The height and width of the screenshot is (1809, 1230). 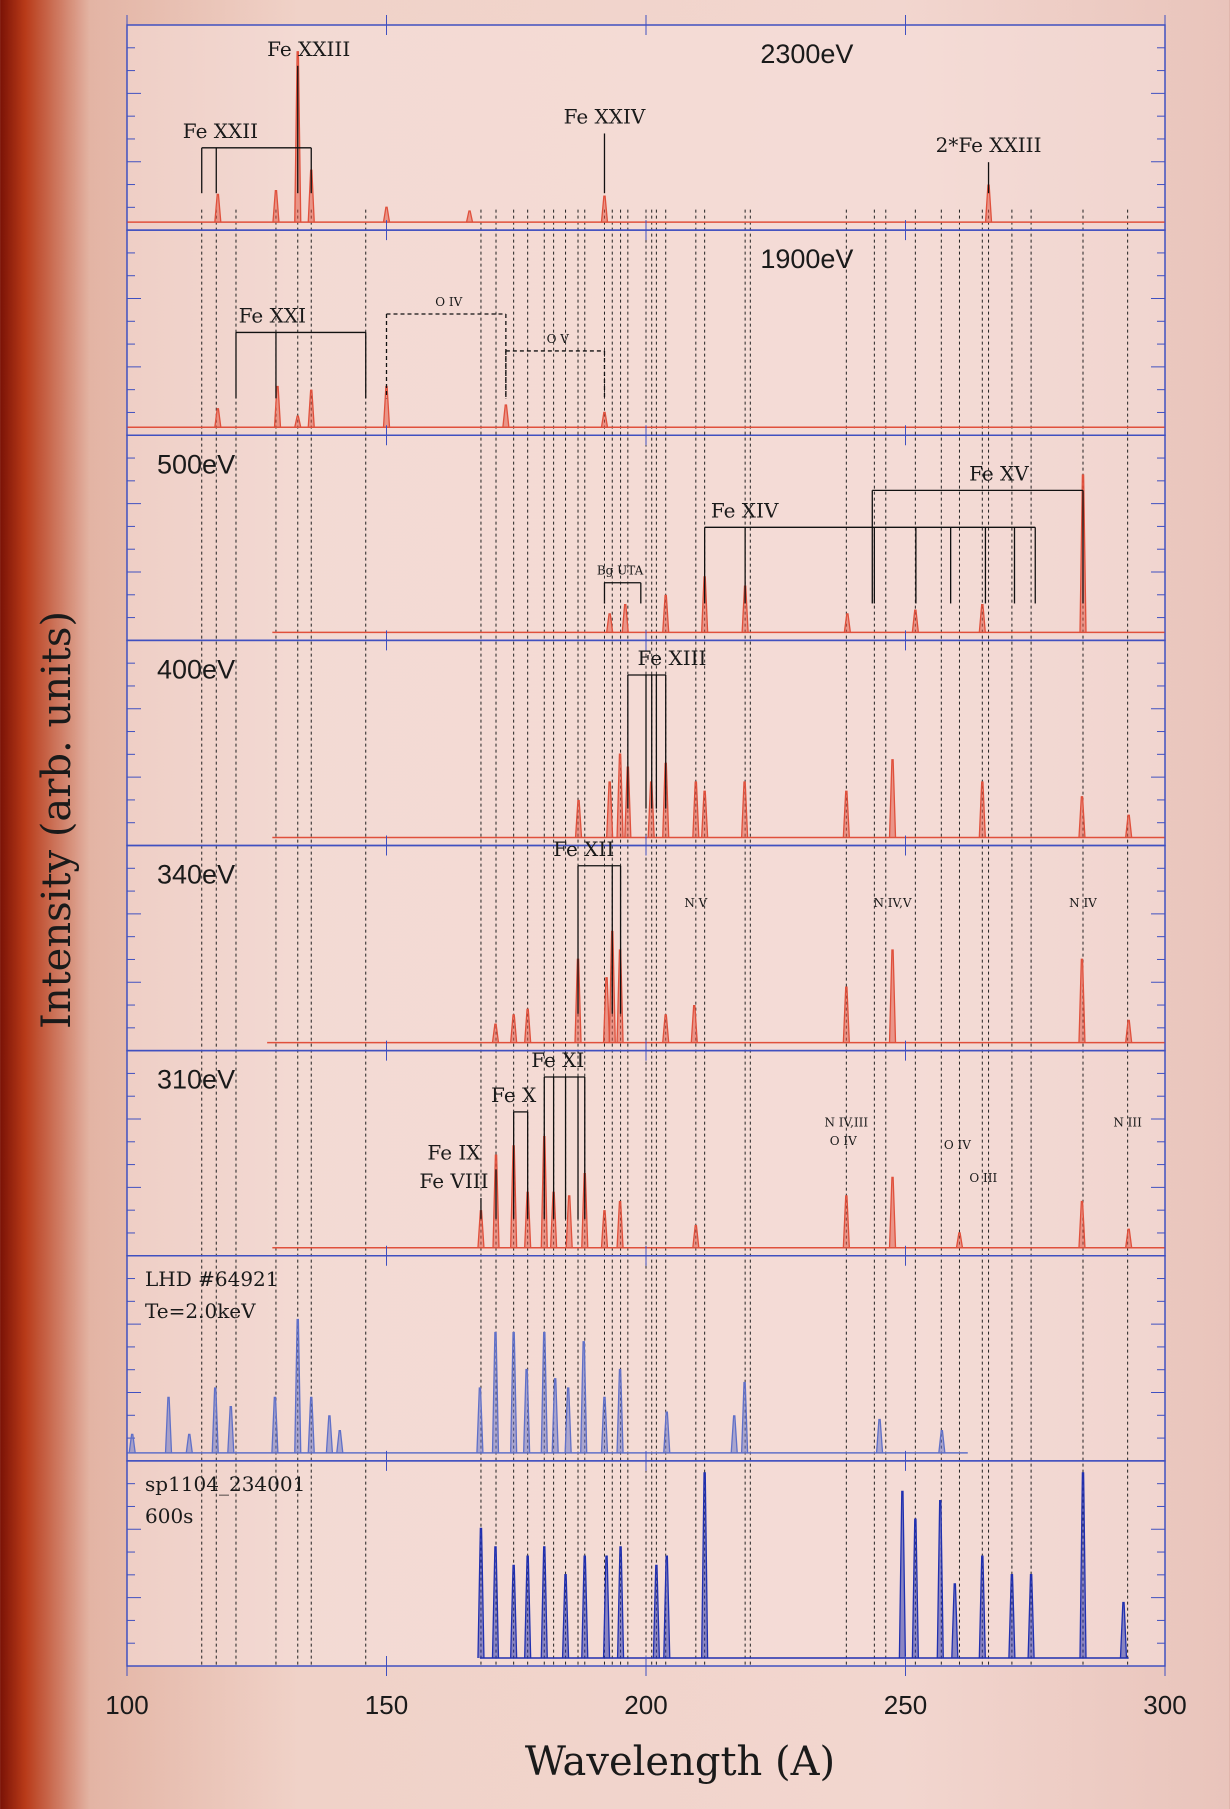 What do you see at coordinates (308, 49) in the screenshot?
I see `annotation: Fe XXIII` at bounding box center [308, 49].